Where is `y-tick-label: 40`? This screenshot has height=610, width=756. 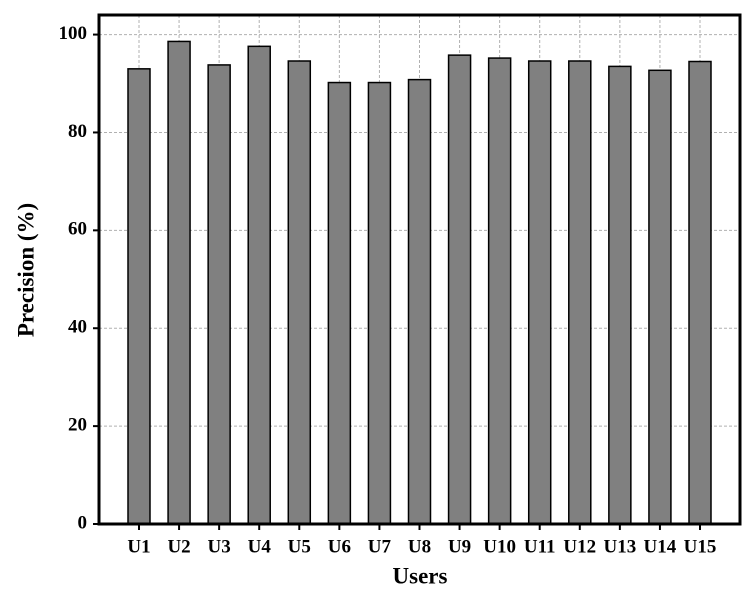
y-tick-label: 40 is located at coordinates (77, 327).